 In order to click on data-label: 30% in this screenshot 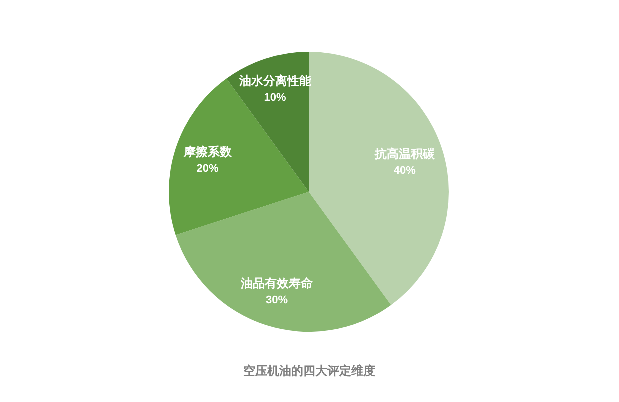, I will do `click(277, 300)`.